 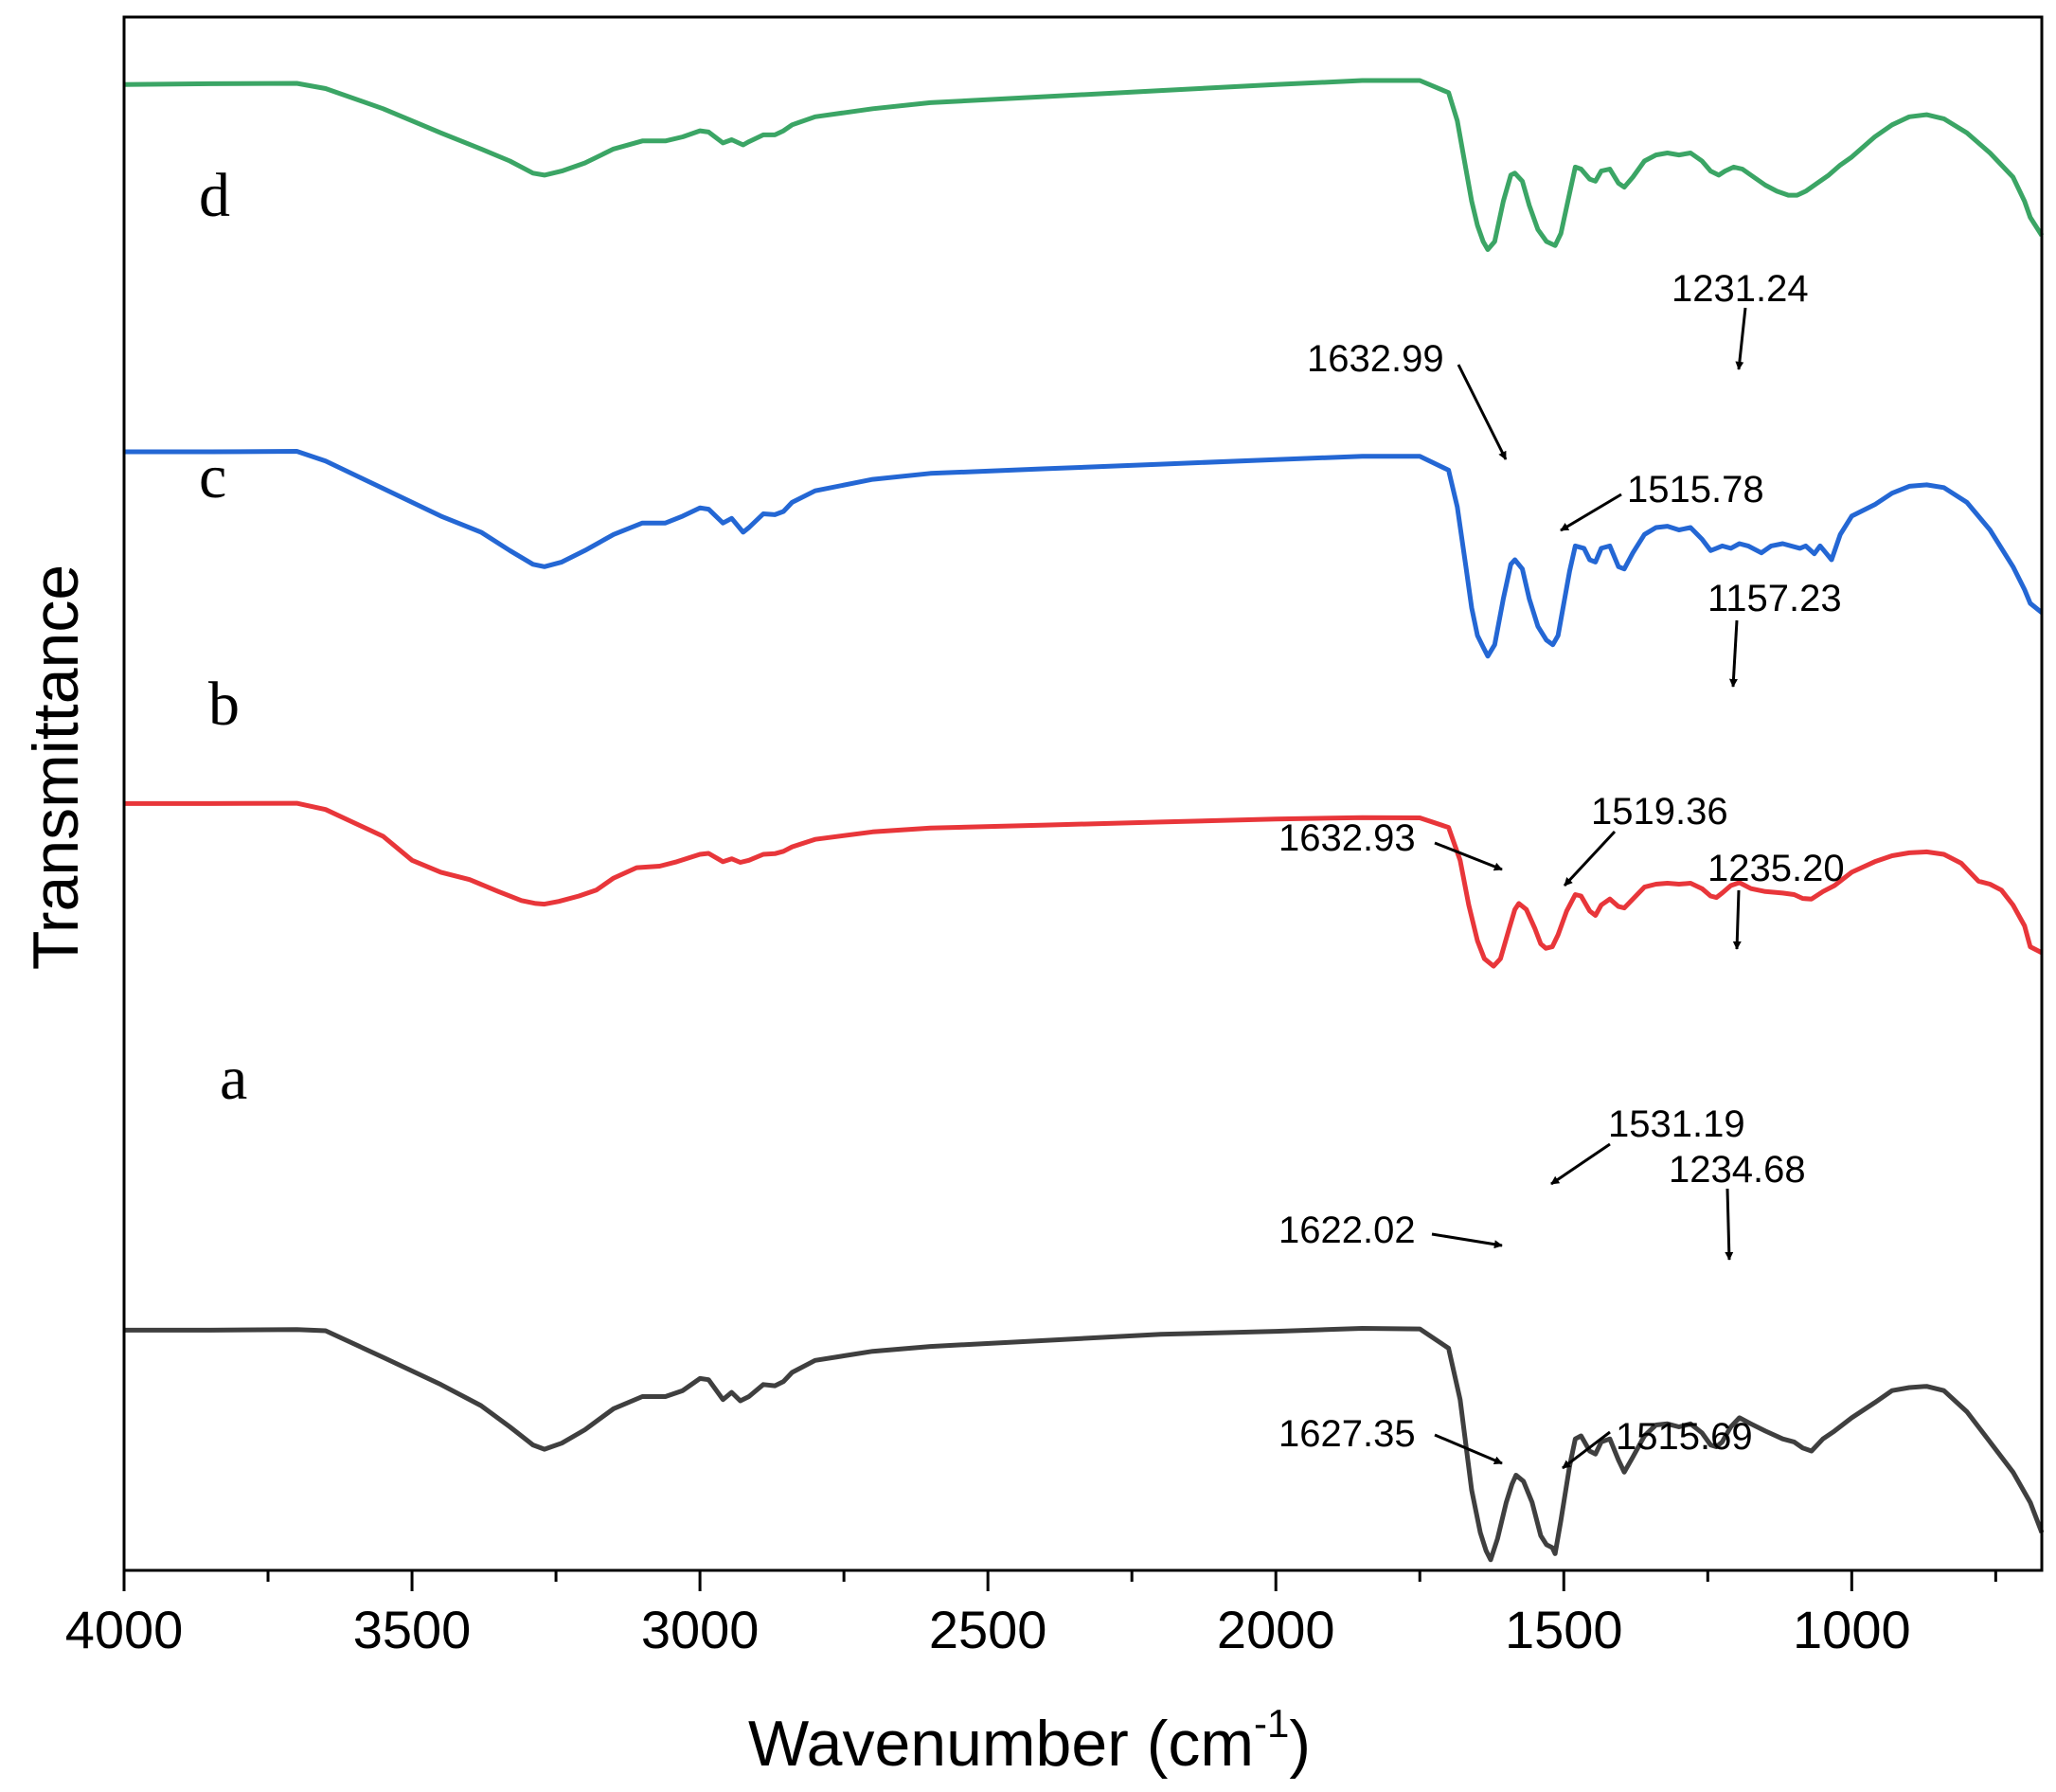 I want to click on annotation-label-1519.36: 1519.36, so click(x=1659, y=812).